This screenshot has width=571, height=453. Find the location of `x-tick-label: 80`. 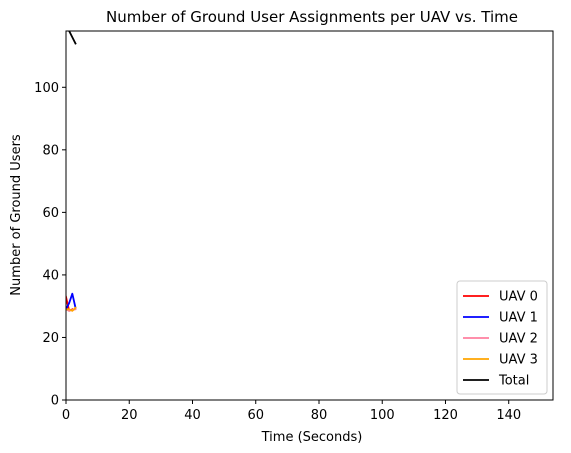

x-tick-label: 80 is located at coordinates (319, 415).